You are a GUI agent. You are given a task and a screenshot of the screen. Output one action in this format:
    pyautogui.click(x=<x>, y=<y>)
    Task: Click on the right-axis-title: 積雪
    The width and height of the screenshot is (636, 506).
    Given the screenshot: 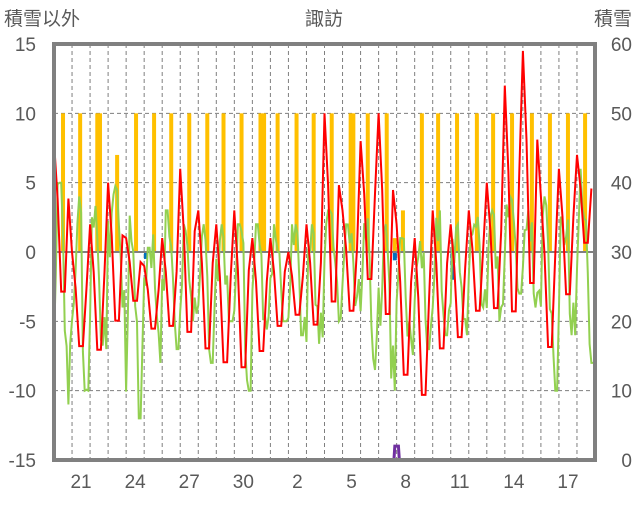 What is the action you would take?
    pyautogui.click(x=613, y=19)
    